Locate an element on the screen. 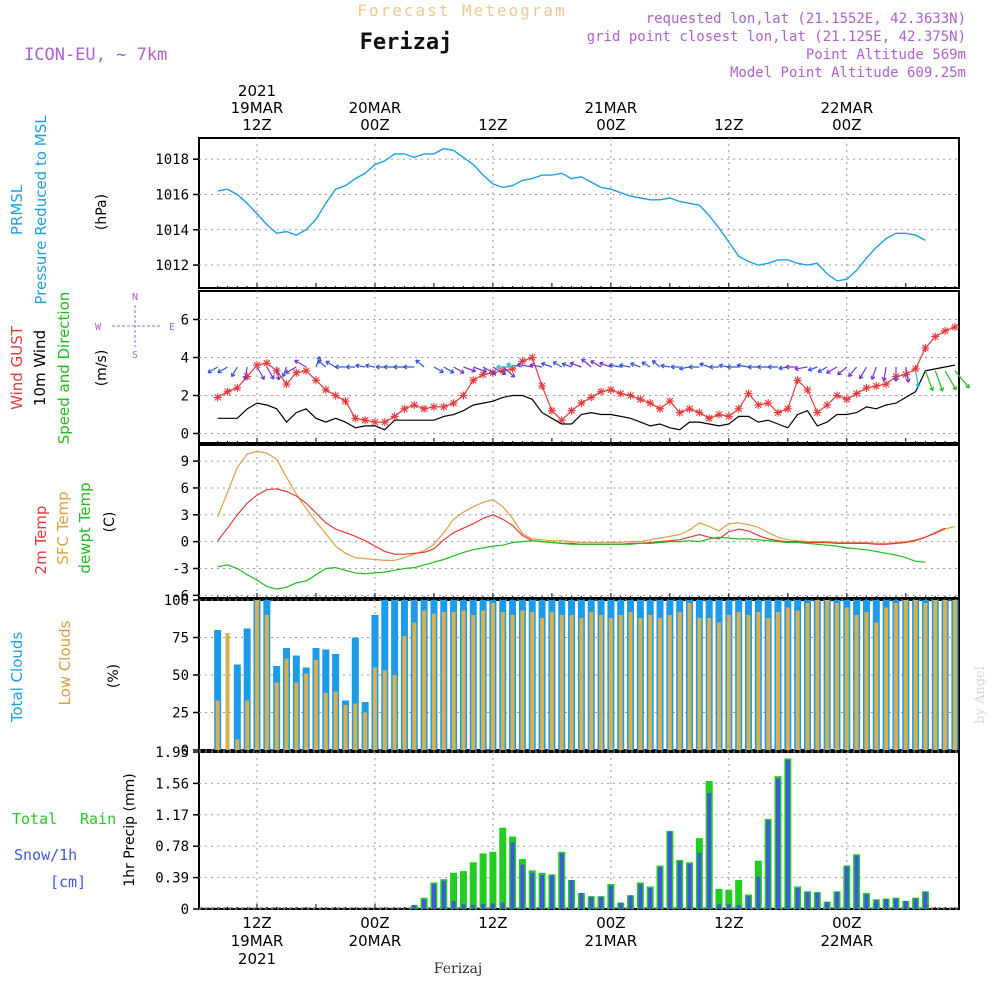 Image resolution: width=1000 pixels, height=1004 pixels. product-title: Forecast Meteogram is located at coordinates (461, 10).